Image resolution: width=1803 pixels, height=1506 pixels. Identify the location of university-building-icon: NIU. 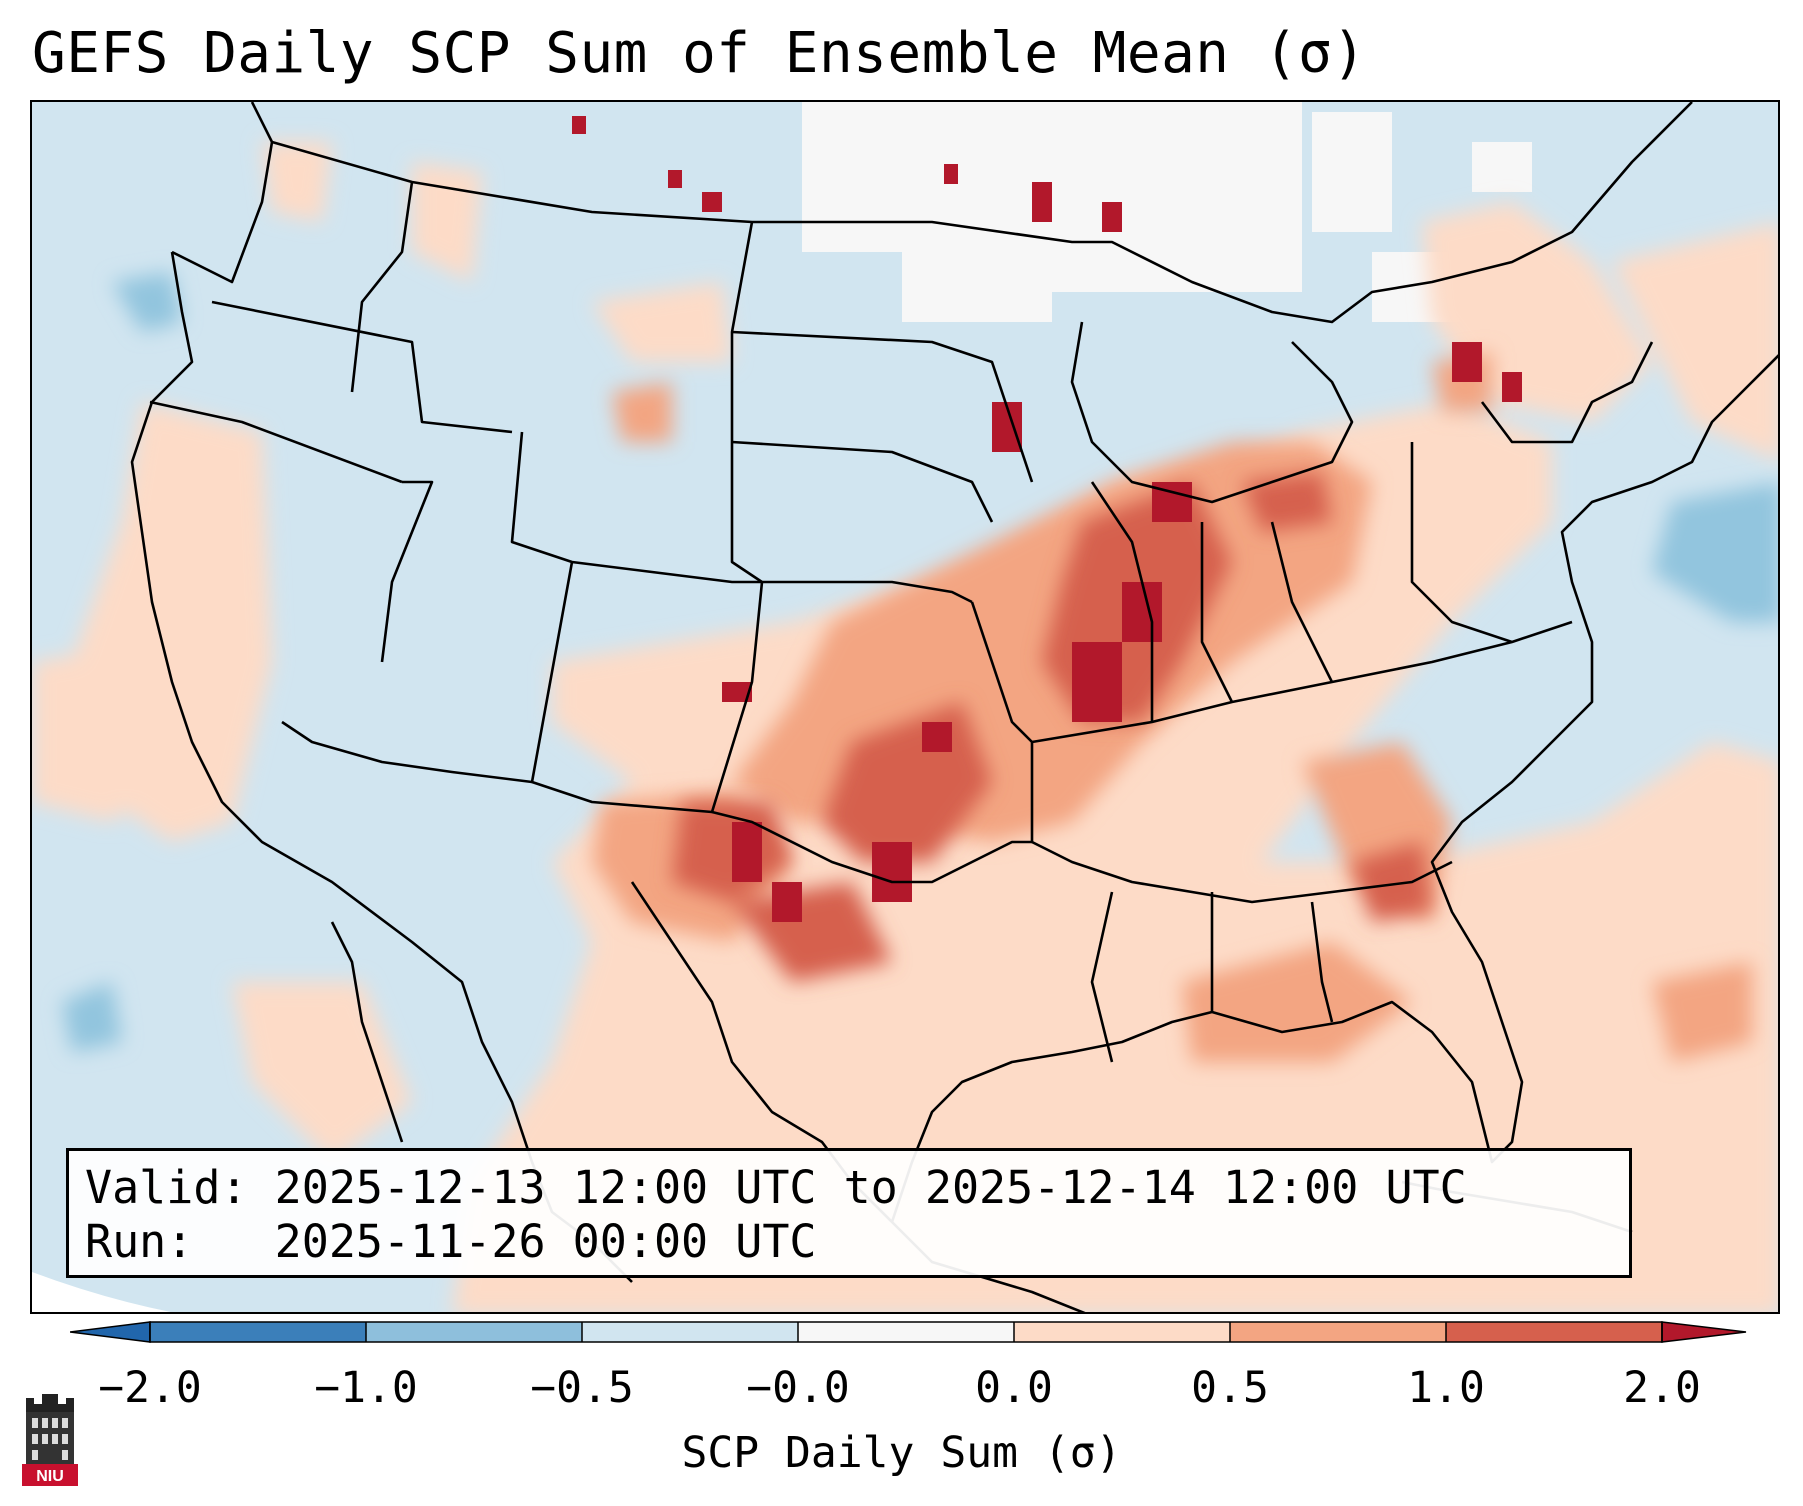
(50, 1440).